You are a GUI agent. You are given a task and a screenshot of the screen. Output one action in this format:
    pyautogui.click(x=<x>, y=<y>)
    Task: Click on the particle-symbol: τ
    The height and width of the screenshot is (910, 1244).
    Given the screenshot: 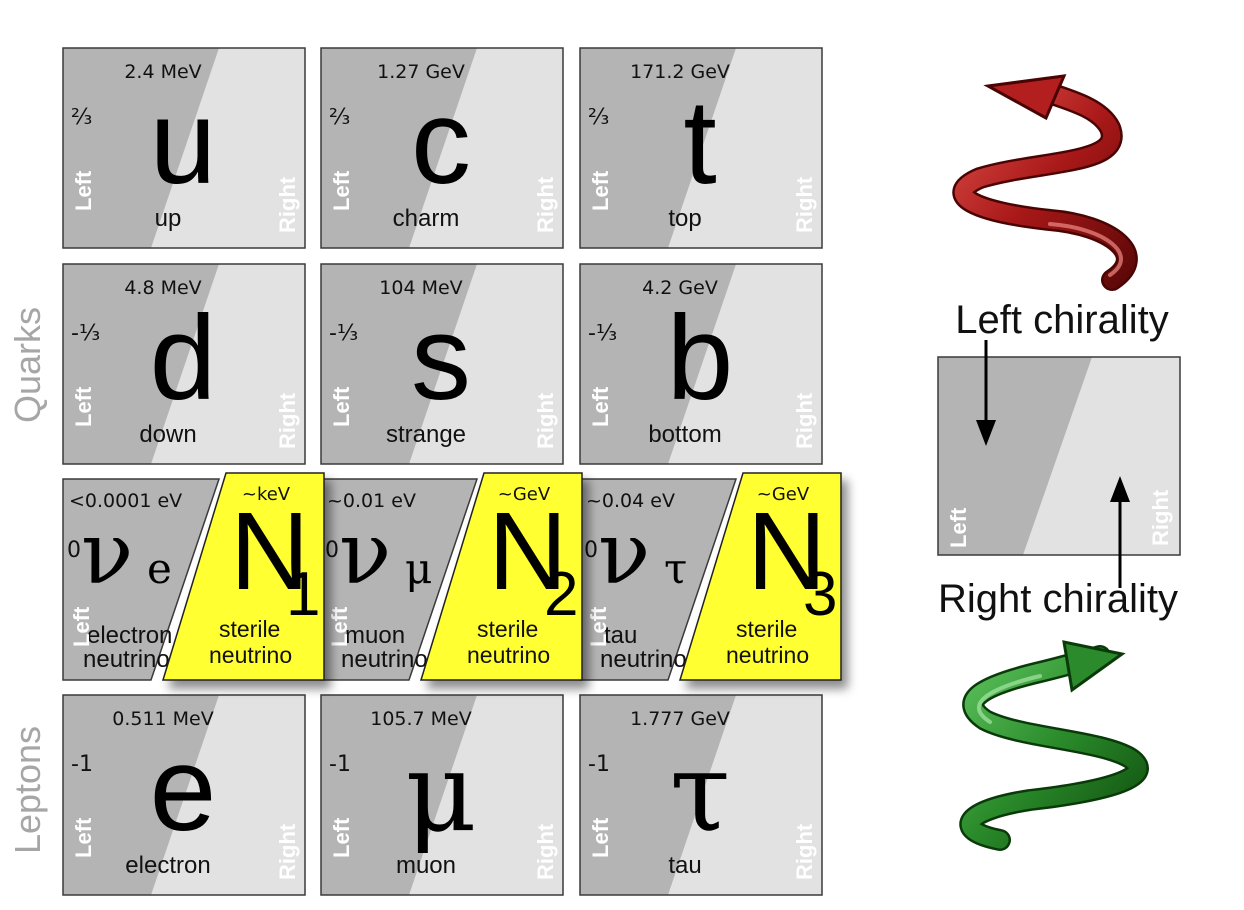 What is the action you would take?
    pyautogui.click(x=700, y=792)
    